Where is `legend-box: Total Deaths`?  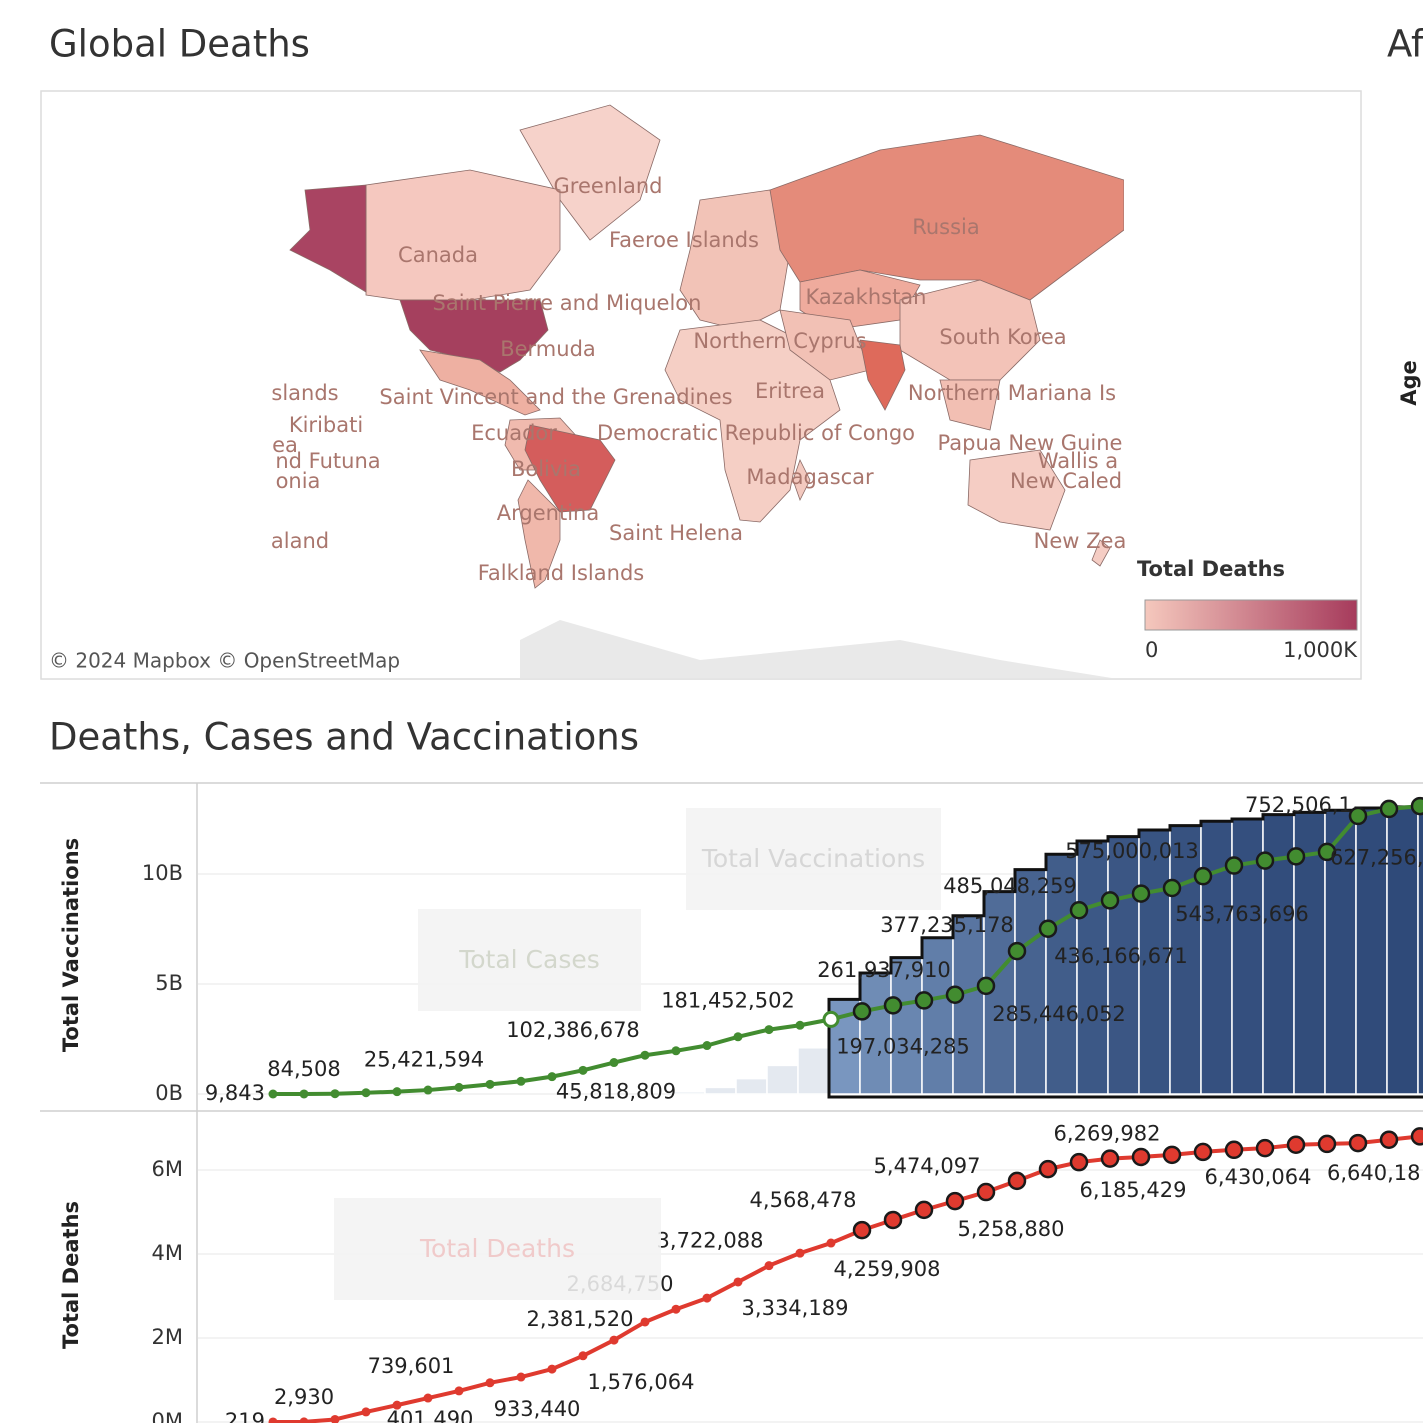 legend-box: Total Deaths is located at coordinates (497, 1249).